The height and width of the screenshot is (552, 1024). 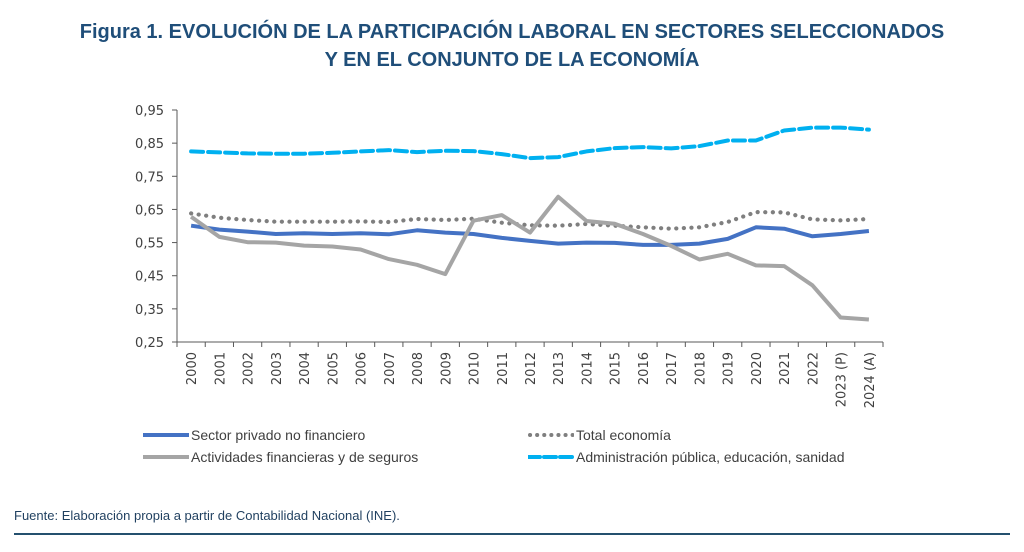 I want to click on x-tick-label: 2008, so click(x=418, y=368).